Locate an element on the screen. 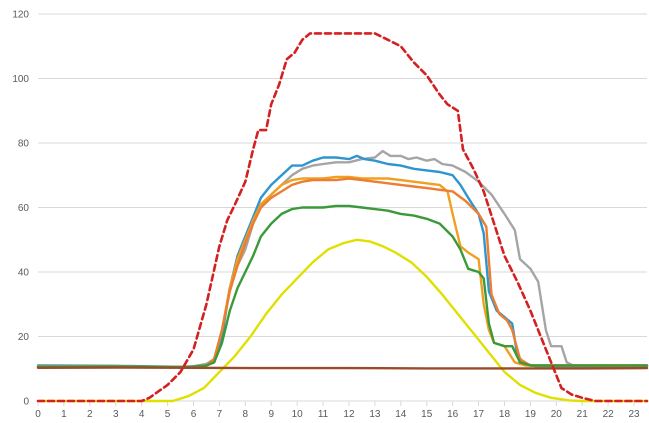 Image resolution: width=649 pixels, height=423 pixels. x-tick-label: 14 is located at coordinates (401, 414).